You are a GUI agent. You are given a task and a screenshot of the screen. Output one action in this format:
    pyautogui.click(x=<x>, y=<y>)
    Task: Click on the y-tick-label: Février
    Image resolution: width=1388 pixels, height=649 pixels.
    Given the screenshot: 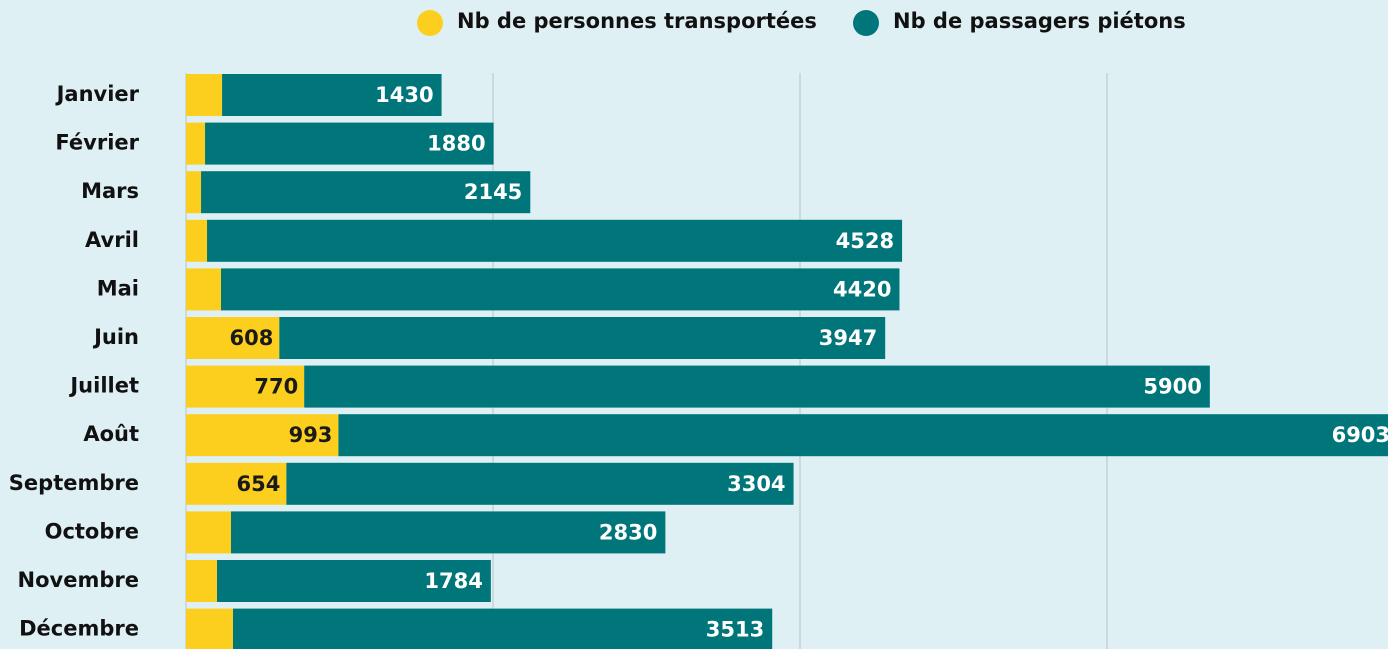 What is the action you would take?
    pyautogui.click(x=97, y=143)
    